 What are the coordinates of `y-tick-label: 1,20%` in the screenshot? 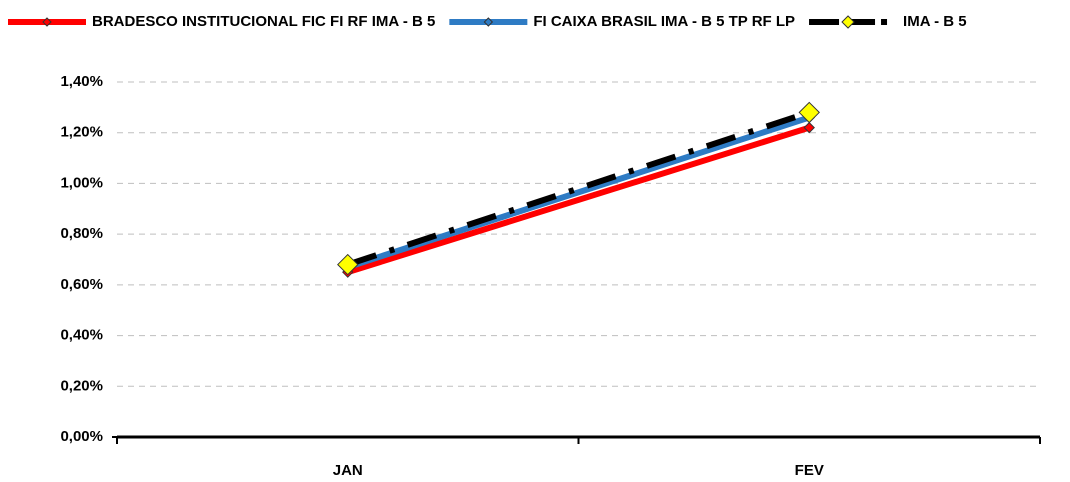 It's located at (81, 132).